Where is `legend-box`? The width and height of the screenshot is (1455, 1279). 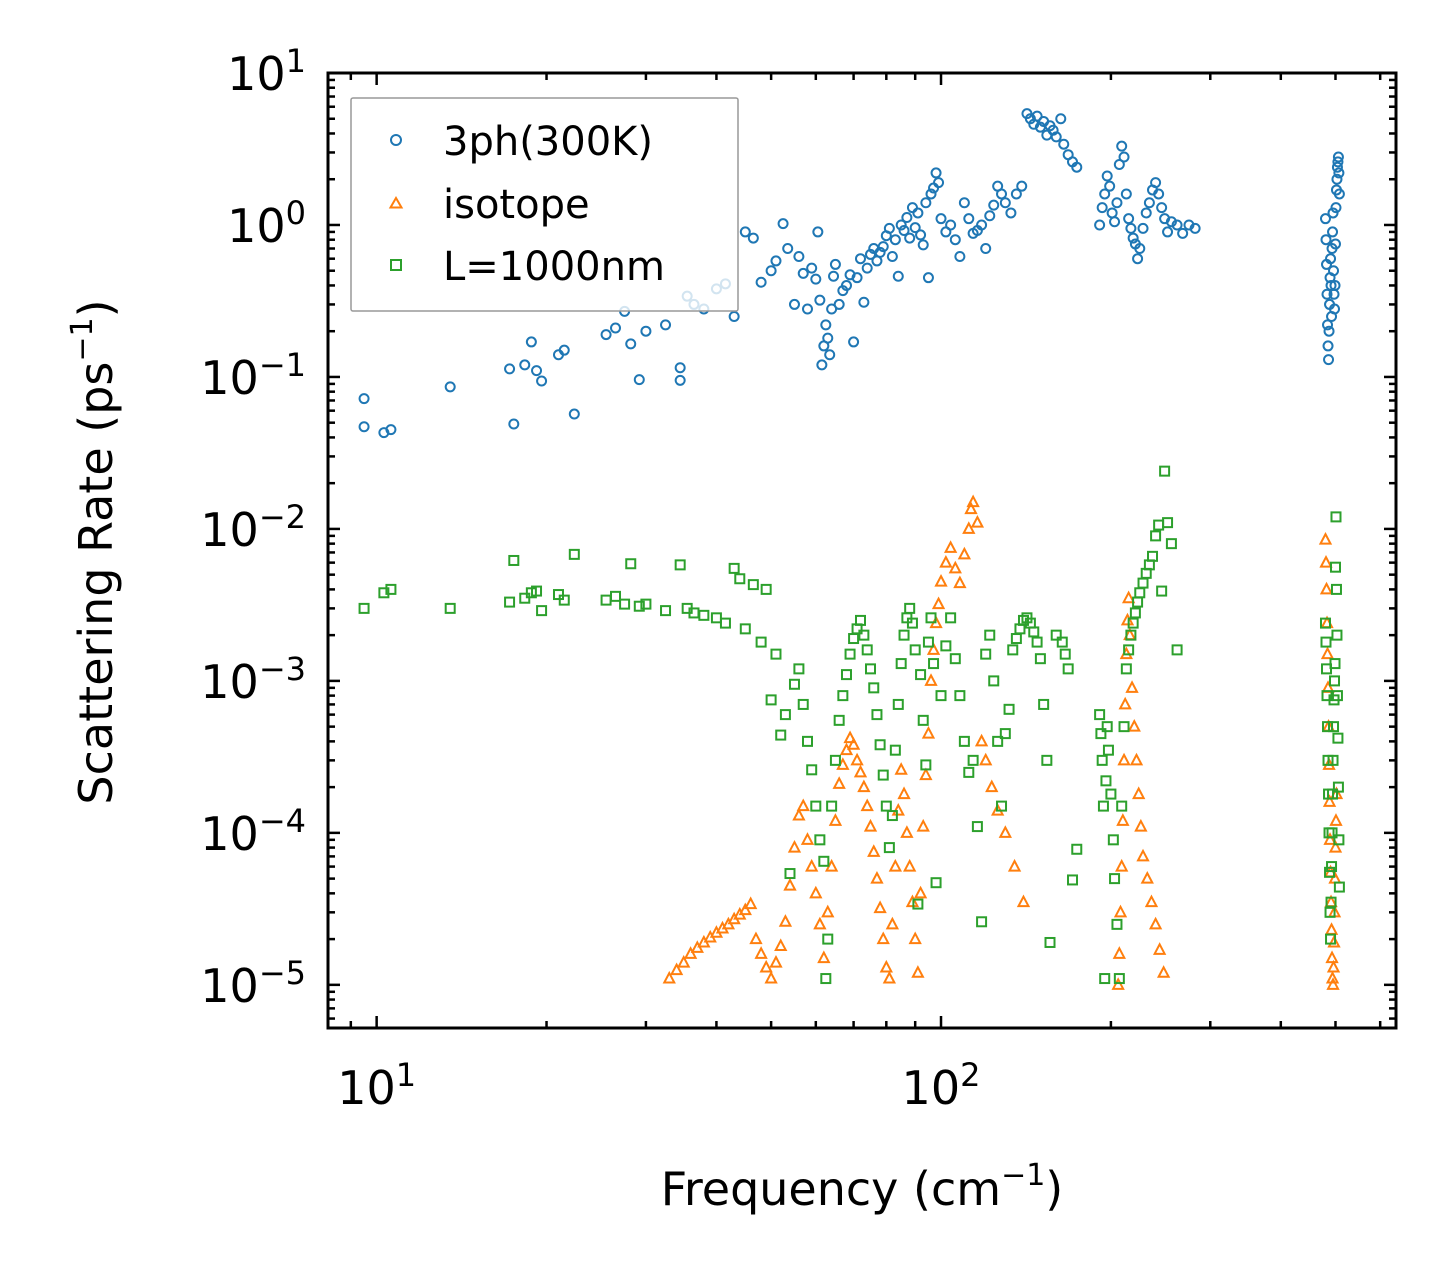 legend-box is located at coordinates (544, 204).